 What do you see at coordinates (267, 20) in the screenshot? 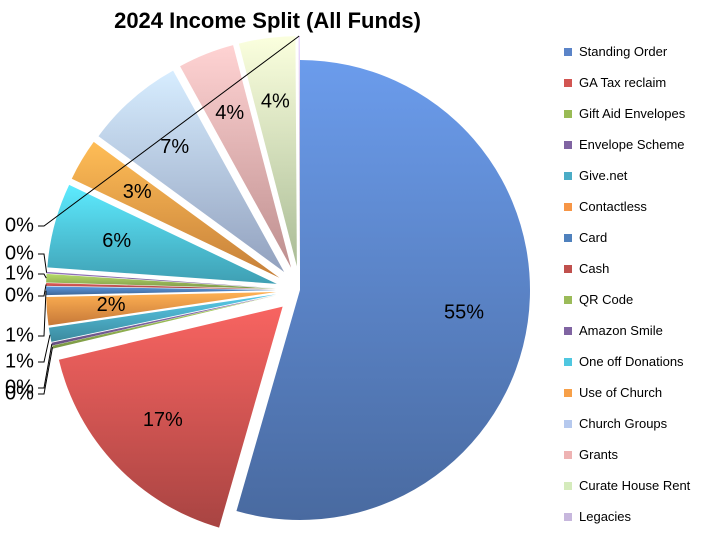
I see `chart-title: 2024 Income Split (All Funds)` at bounding box center [267, 20].